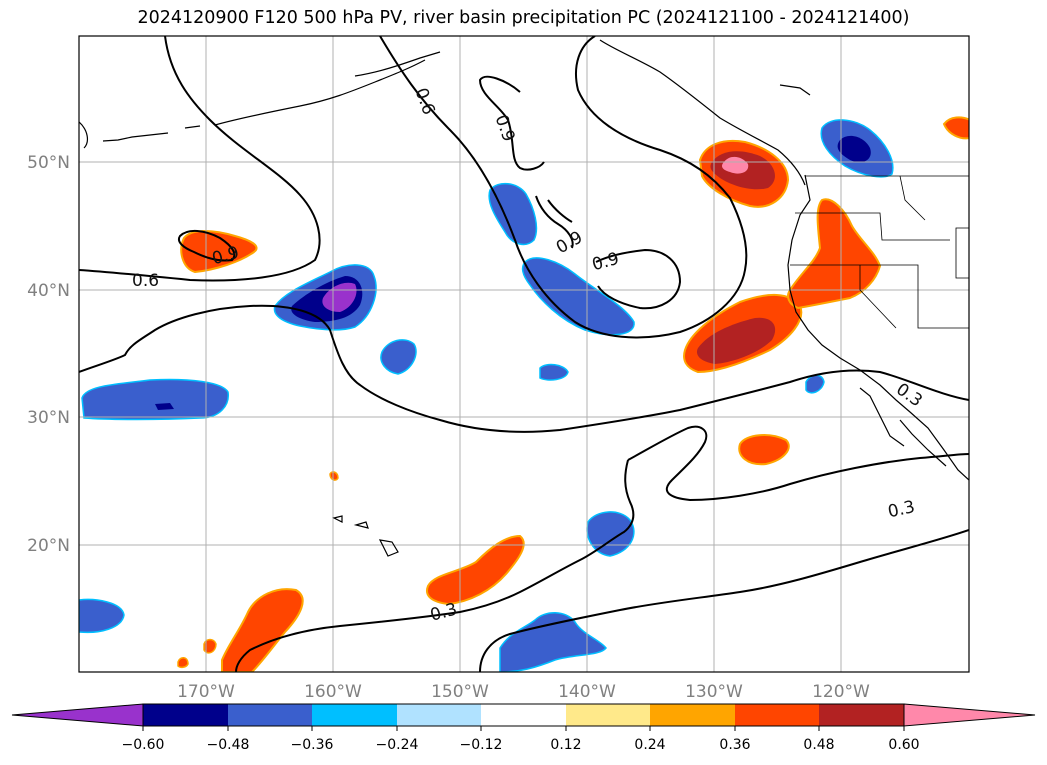 This screenshot has width=1047, height=765. I want to click on colorbar-tick-label: −0.60, so click(143, 745).